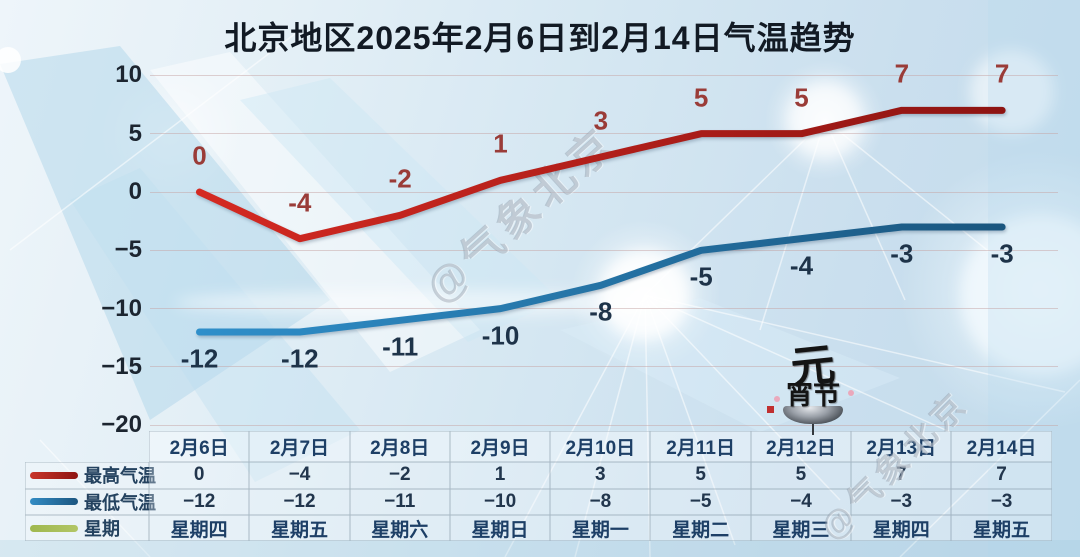 This screenshot has height=557, width=1080. What do you see at coordinates (199, 475) in the screenshot?
I see `table-temp-cell: 0` at bounding box center [199, 475].